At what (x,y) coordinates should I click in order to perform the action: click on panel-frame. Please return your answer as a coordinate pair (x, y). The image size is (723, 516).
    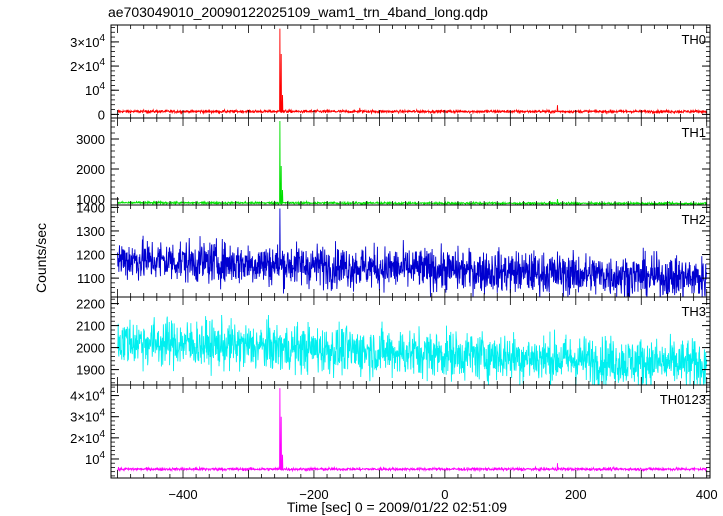
    Looking at the image, I should click on (410, 161).